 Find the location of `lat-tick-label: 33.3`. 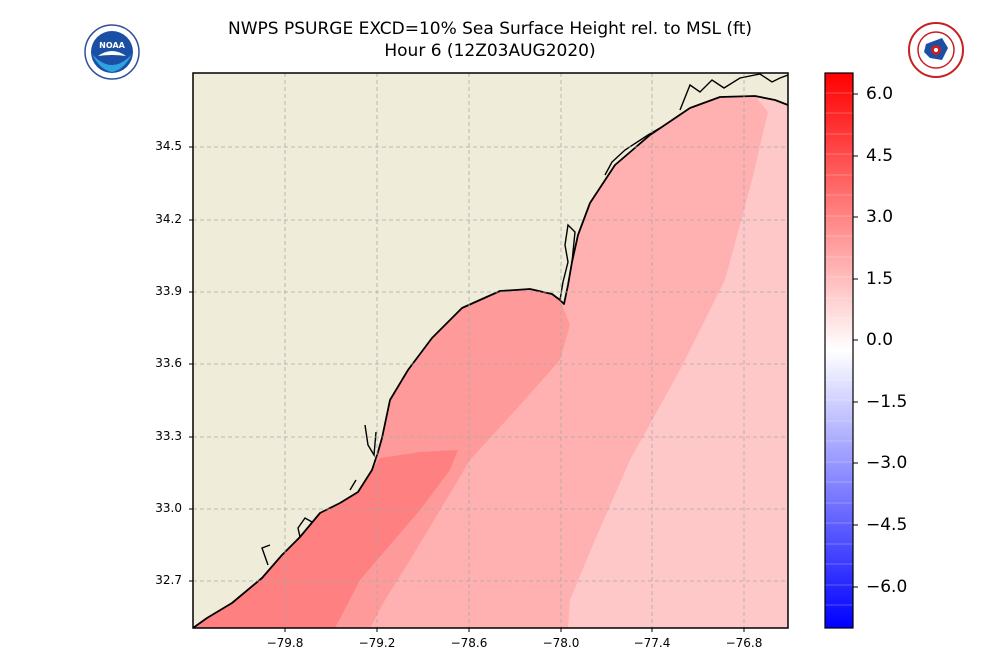

lat-tick-label: 33.3 is located at coordinates (168, 436).